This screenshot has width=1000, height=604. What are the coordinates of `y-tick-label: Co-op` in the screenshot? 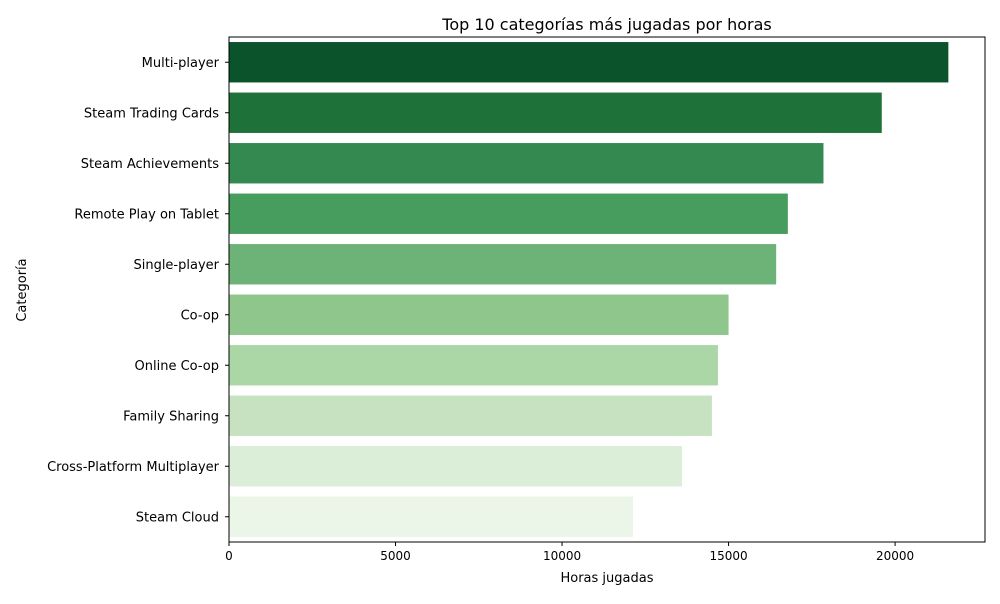 It's located at (200, 315).